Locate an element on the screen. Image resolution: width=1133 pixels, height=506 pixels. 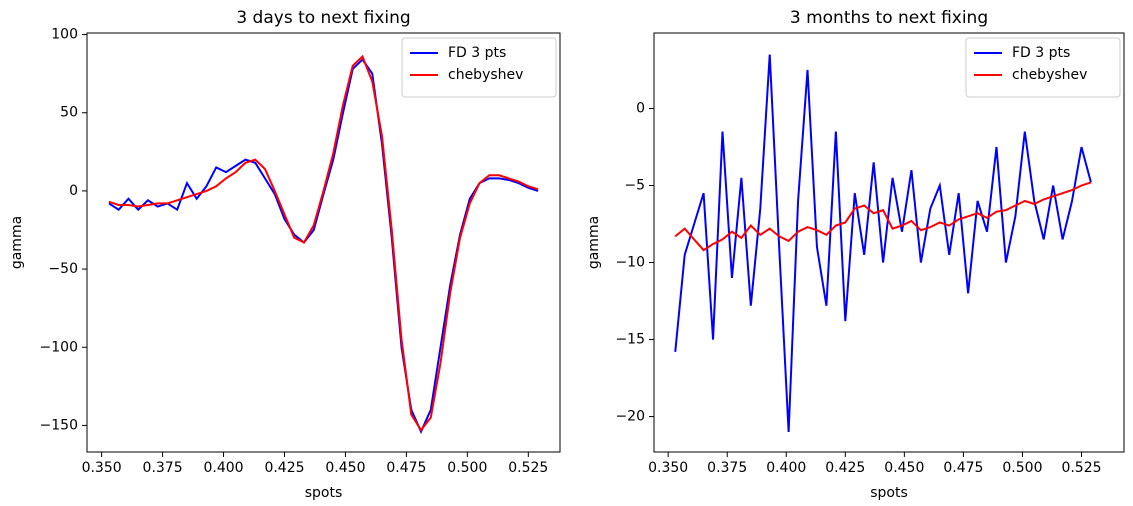
y-tick-label: −50 is located at coordinates (63, 269).